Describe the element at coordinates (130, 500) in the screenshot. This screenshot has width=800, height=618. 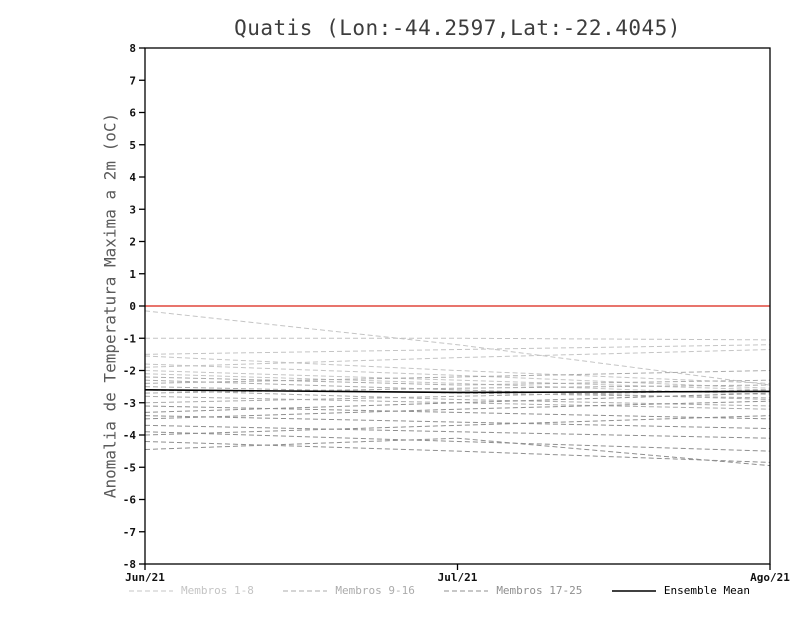
I see `y-tick-label: -6` at that location.